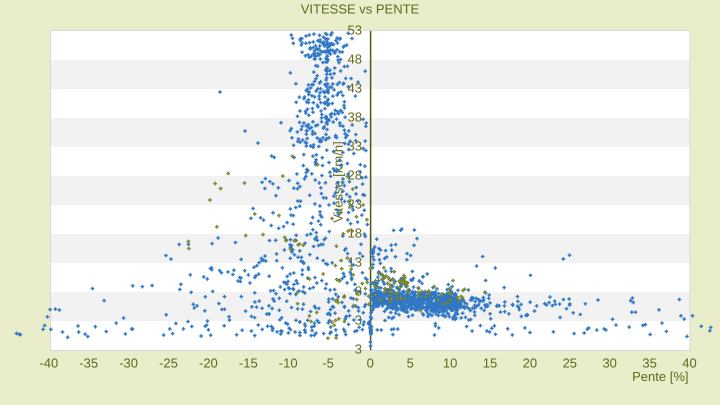 The width and height of the screenshot is (720, 405). I want to click on svg-text: 38, so click(355, 117).